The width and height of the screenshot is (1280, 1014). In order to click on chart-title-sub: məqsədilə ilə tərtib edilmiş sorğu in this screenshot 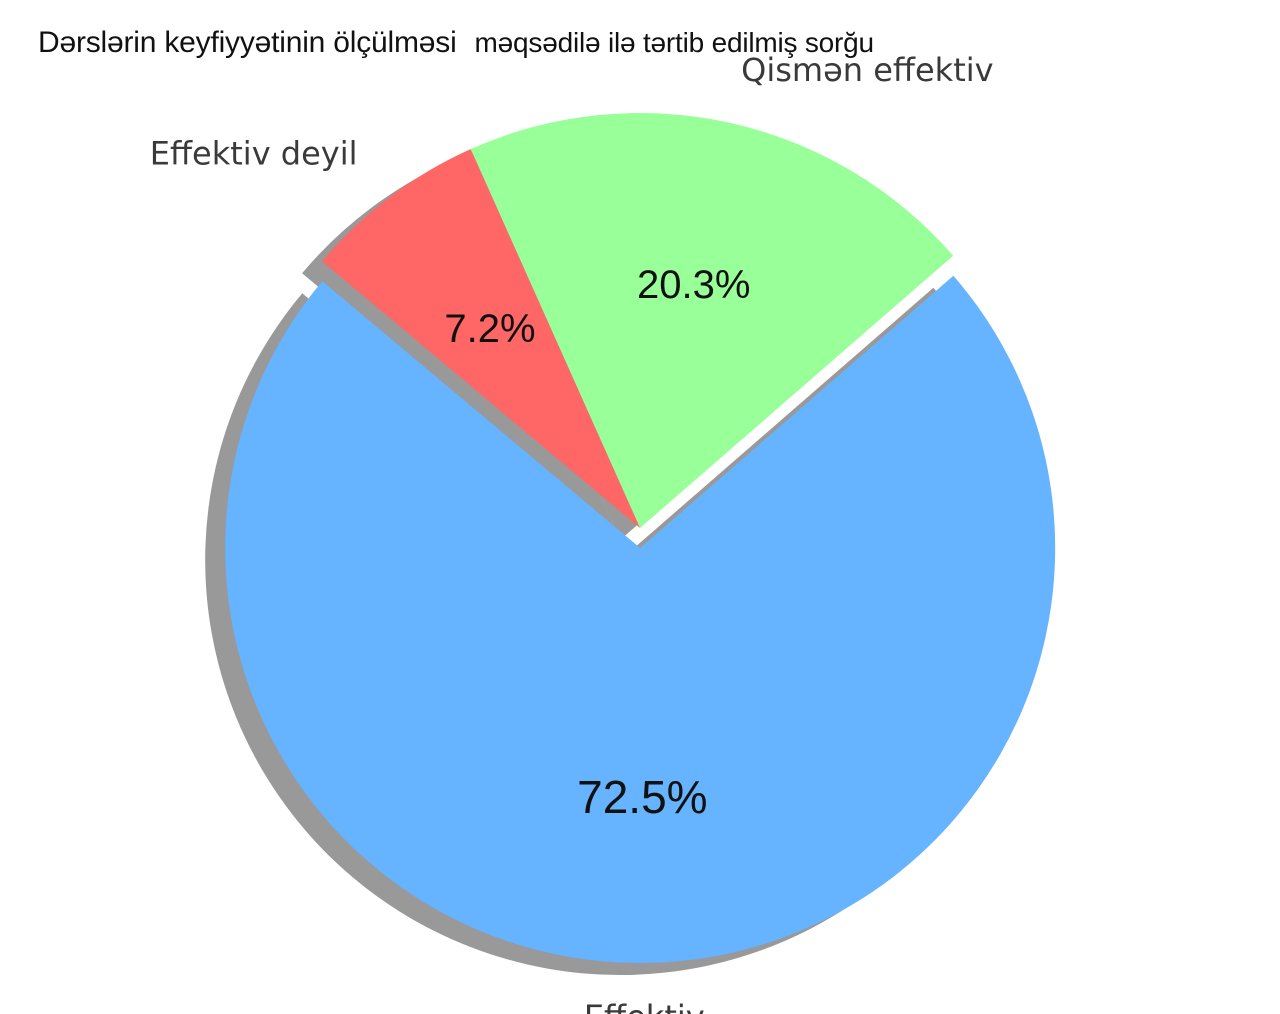, I will do `click(674, 42)`.